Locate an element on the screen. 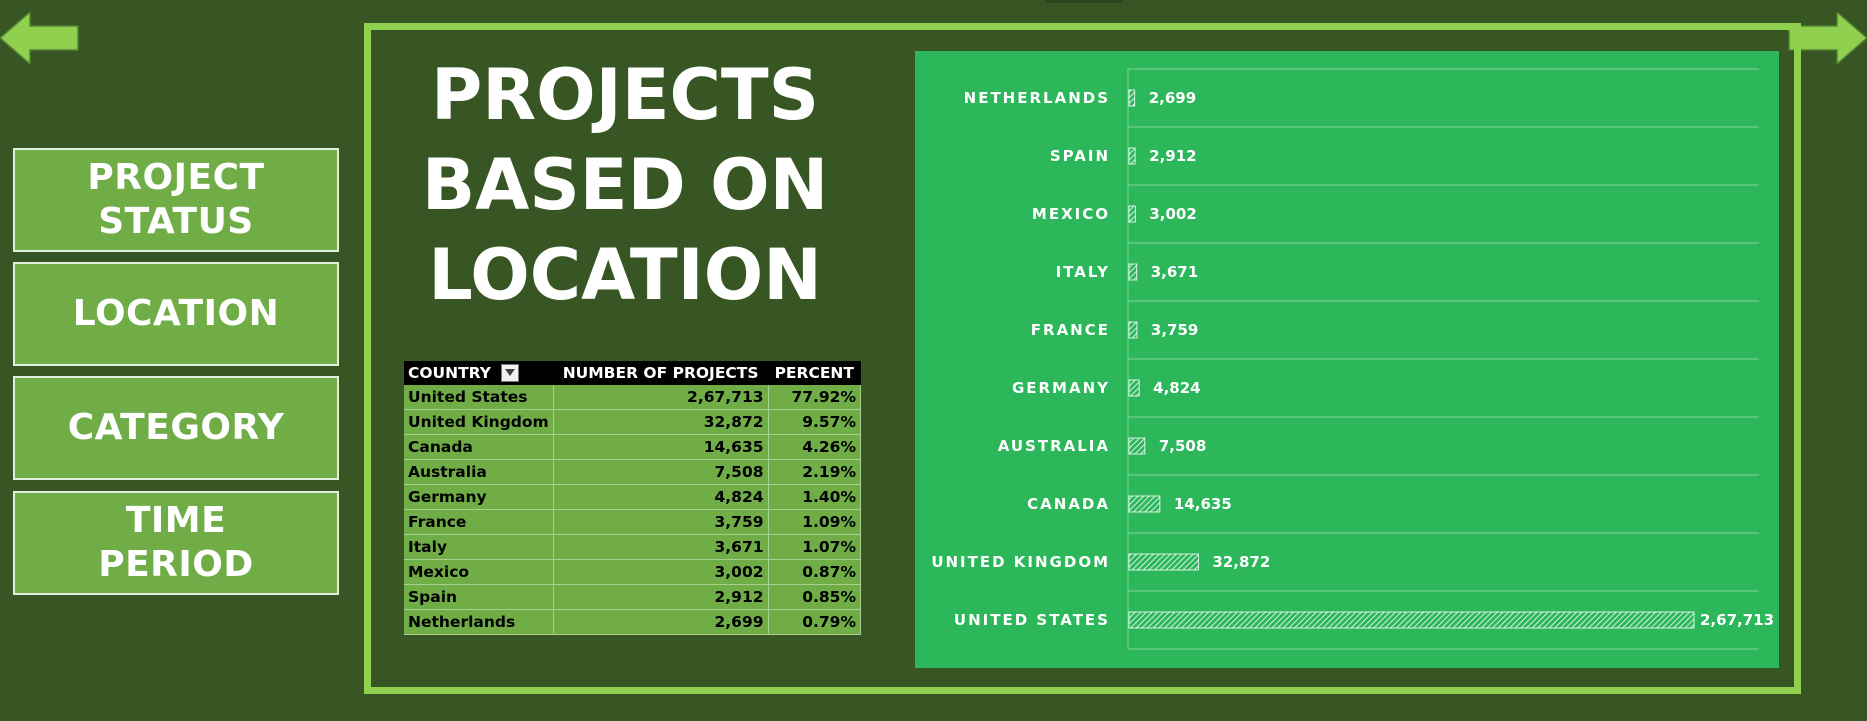 This screenshot has width=1867, height=721. category-label: CANADA is located at coordinates (1068, 504).